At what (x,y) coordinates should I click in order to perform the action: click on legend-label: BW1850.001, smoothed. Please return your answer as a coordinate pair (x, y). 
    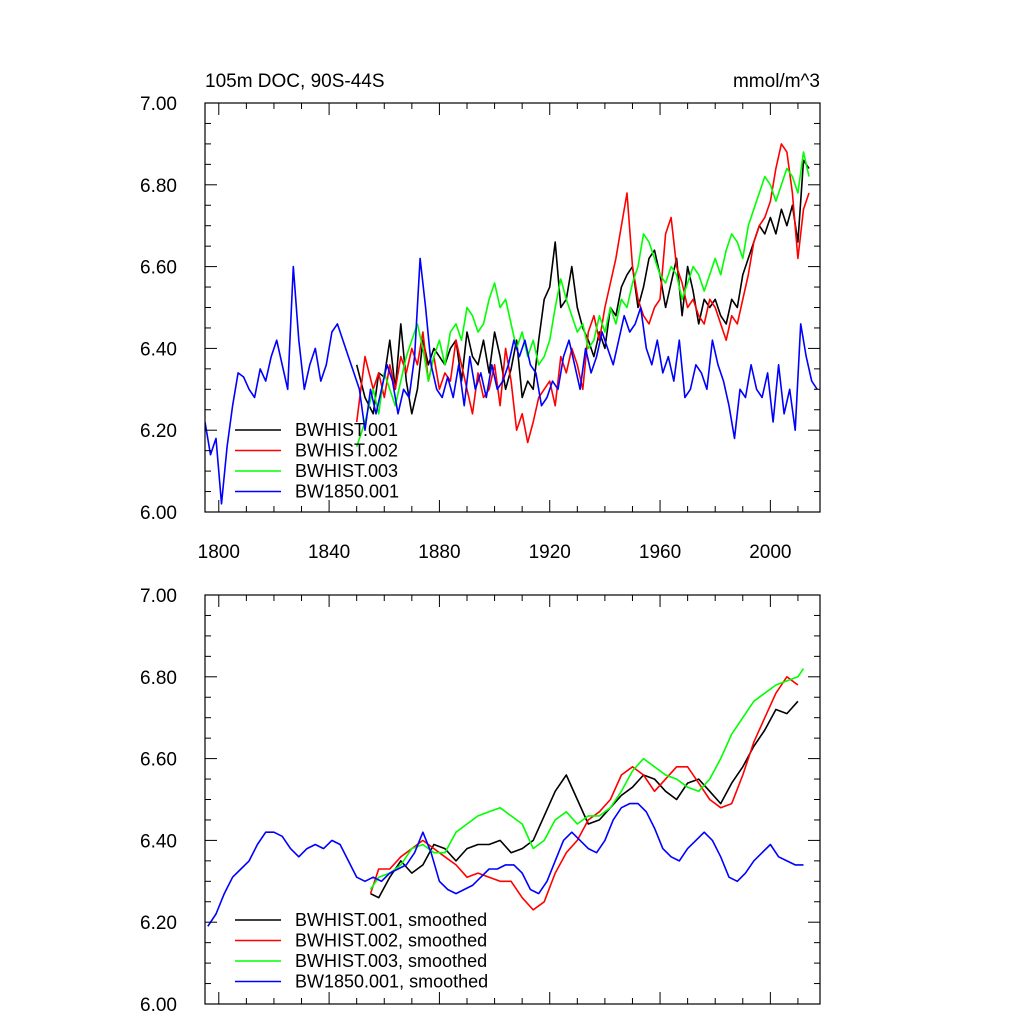
    Looking at the image, I should click on (391, 982).